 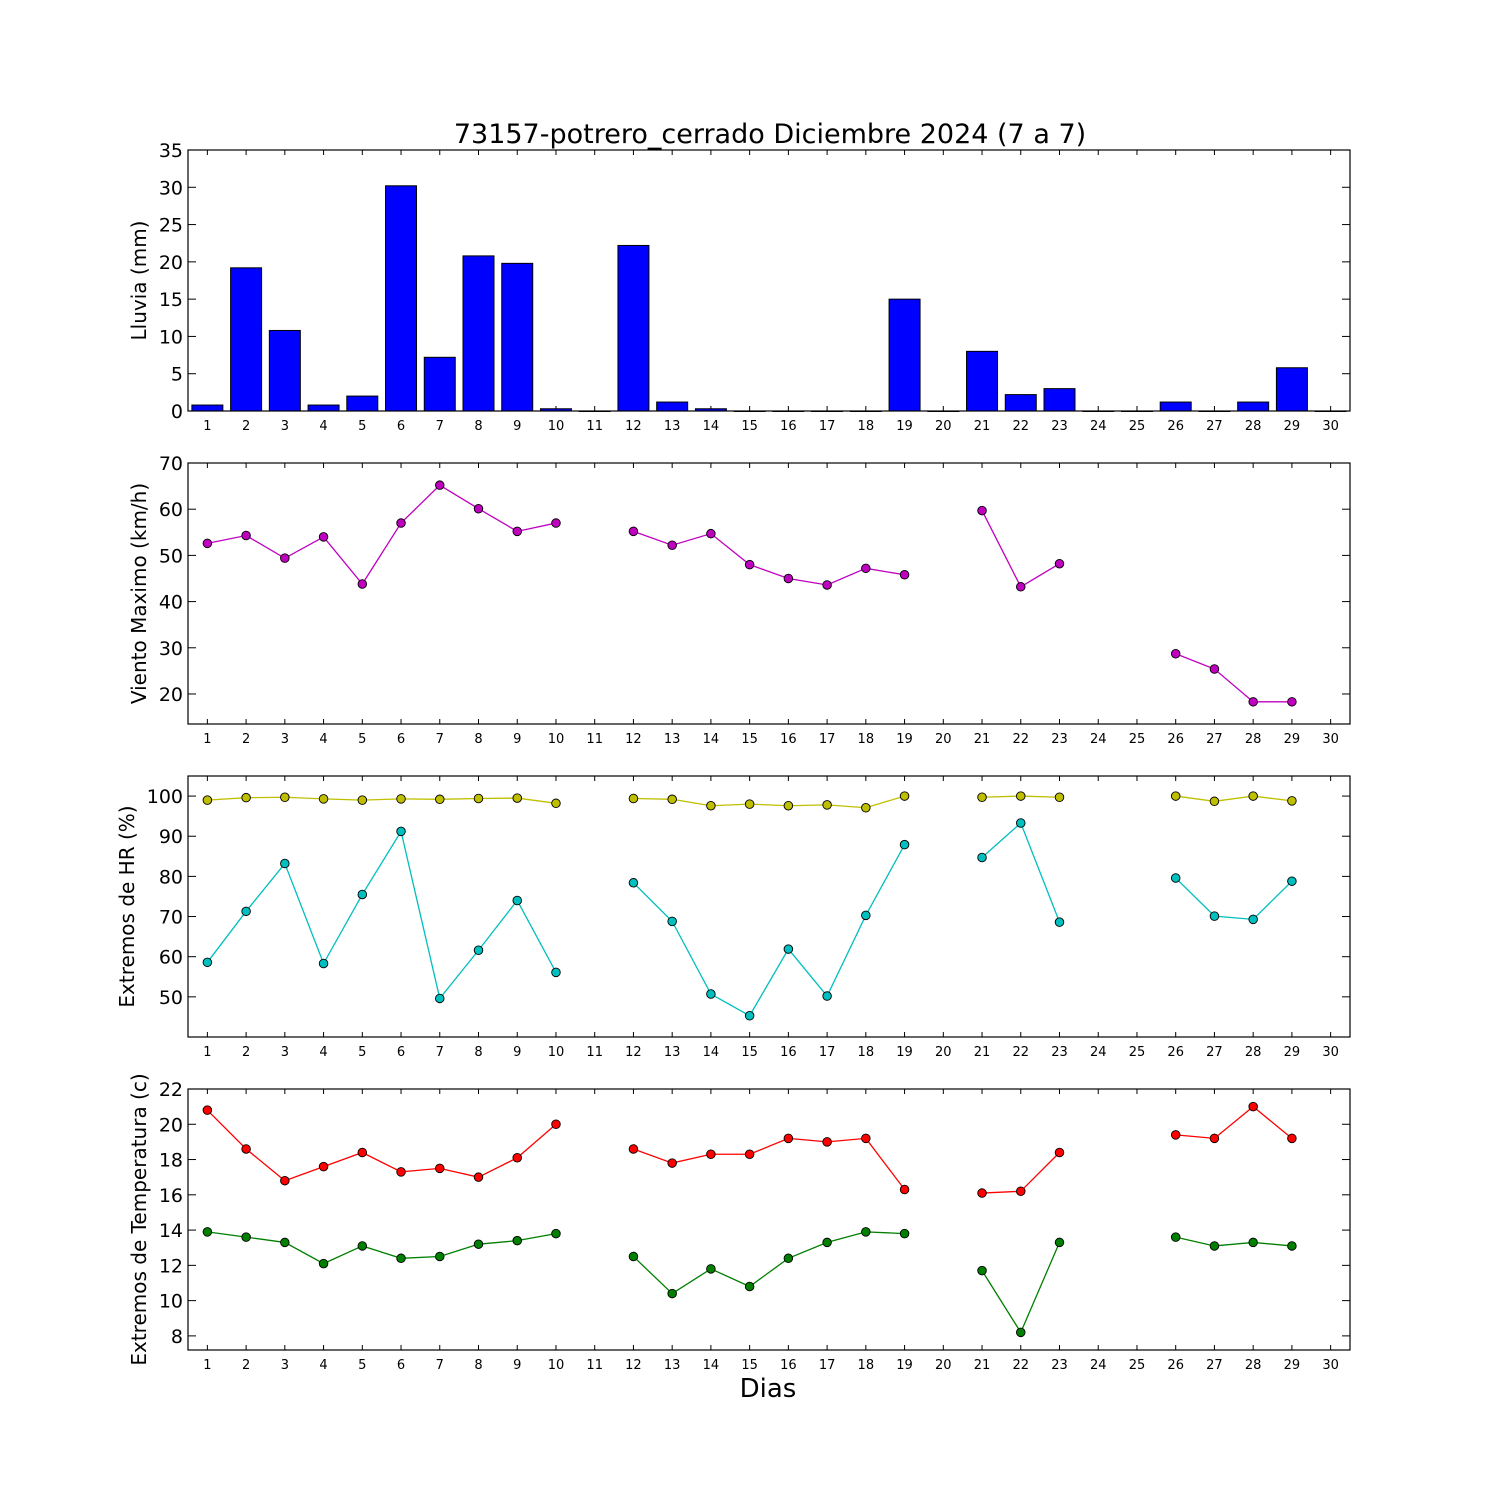 What do you see at coordinates (556, 1365) in the screenshot?
I see `temperature-xtick-label: 10` at bounding box center [556, 1365].